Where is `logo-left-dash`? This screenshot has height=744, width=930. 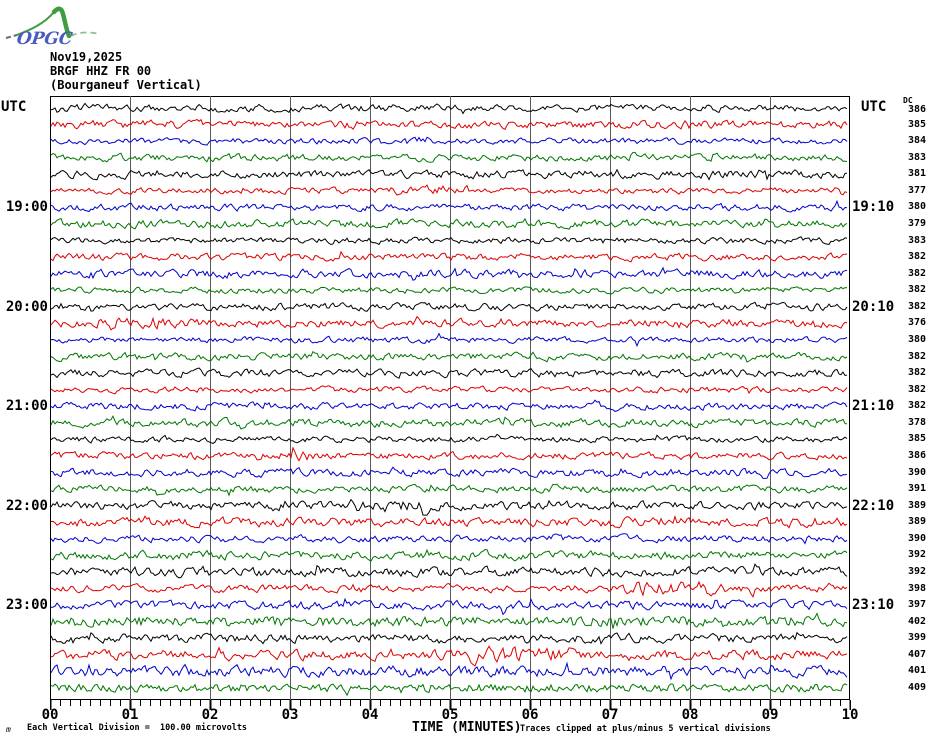 logo-left-dash is located at coordinates (11, 36).